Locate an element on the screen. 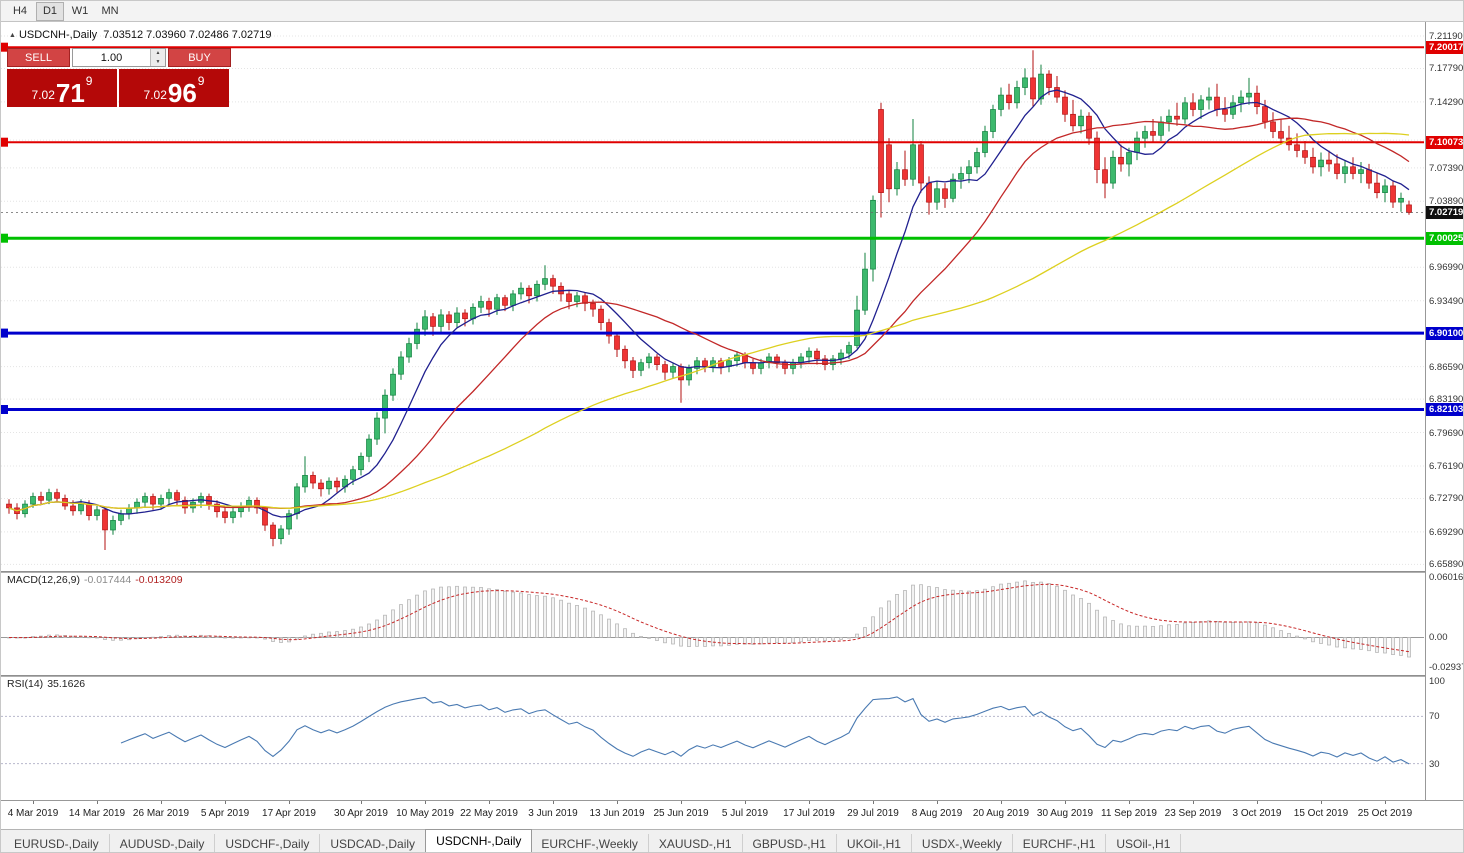 This screenshot has height=853, width=1464. price-axis-label: 7.03890 is located at coordinates (1446, 202).